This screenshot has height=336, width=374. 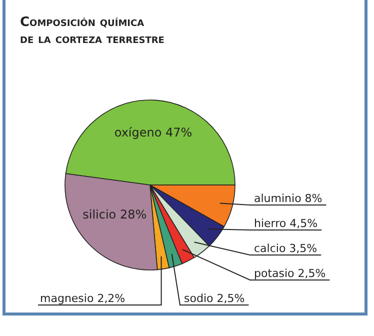 I want to click on slice-label: oxígeno 47%, so click(x=153, y=132).